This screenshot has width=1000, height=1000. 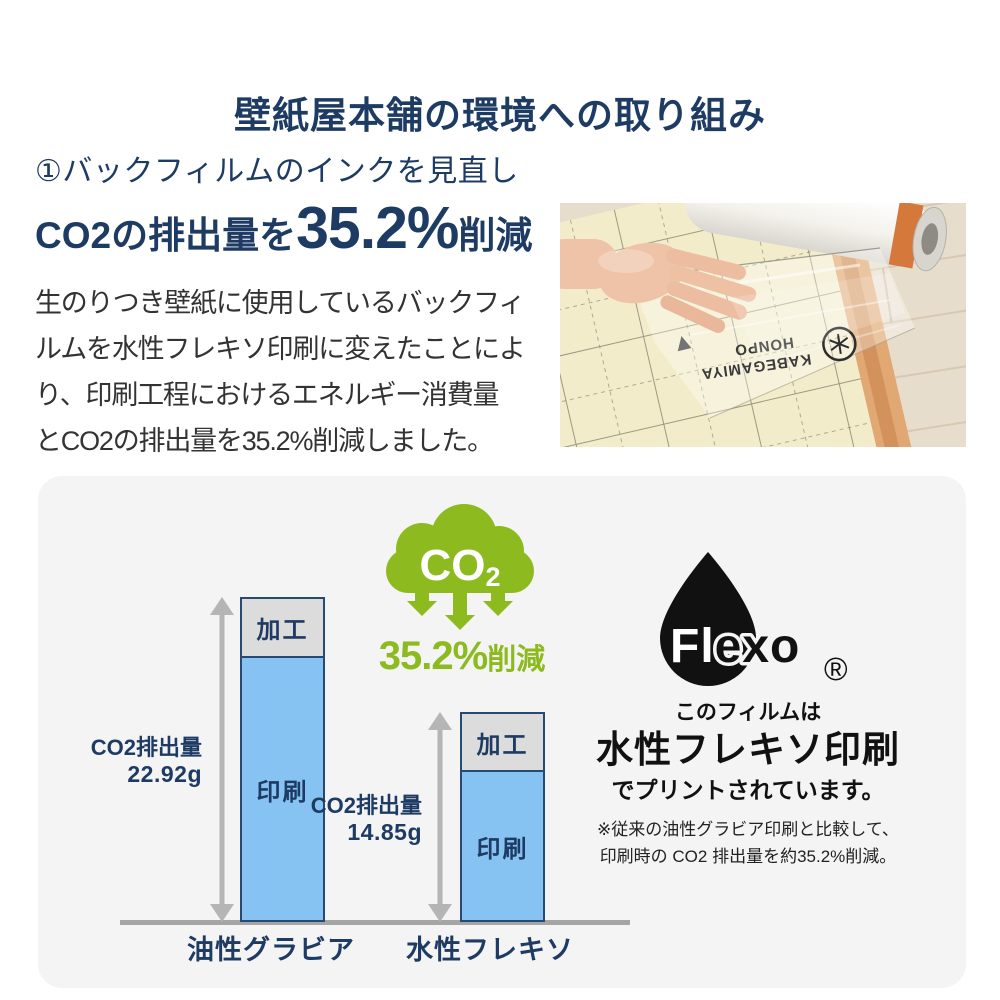 What do you see at coordinates (433, 656) in the screenshot?
I see `reduction-percentage: 35.2%` at bounding box center [433, 656].